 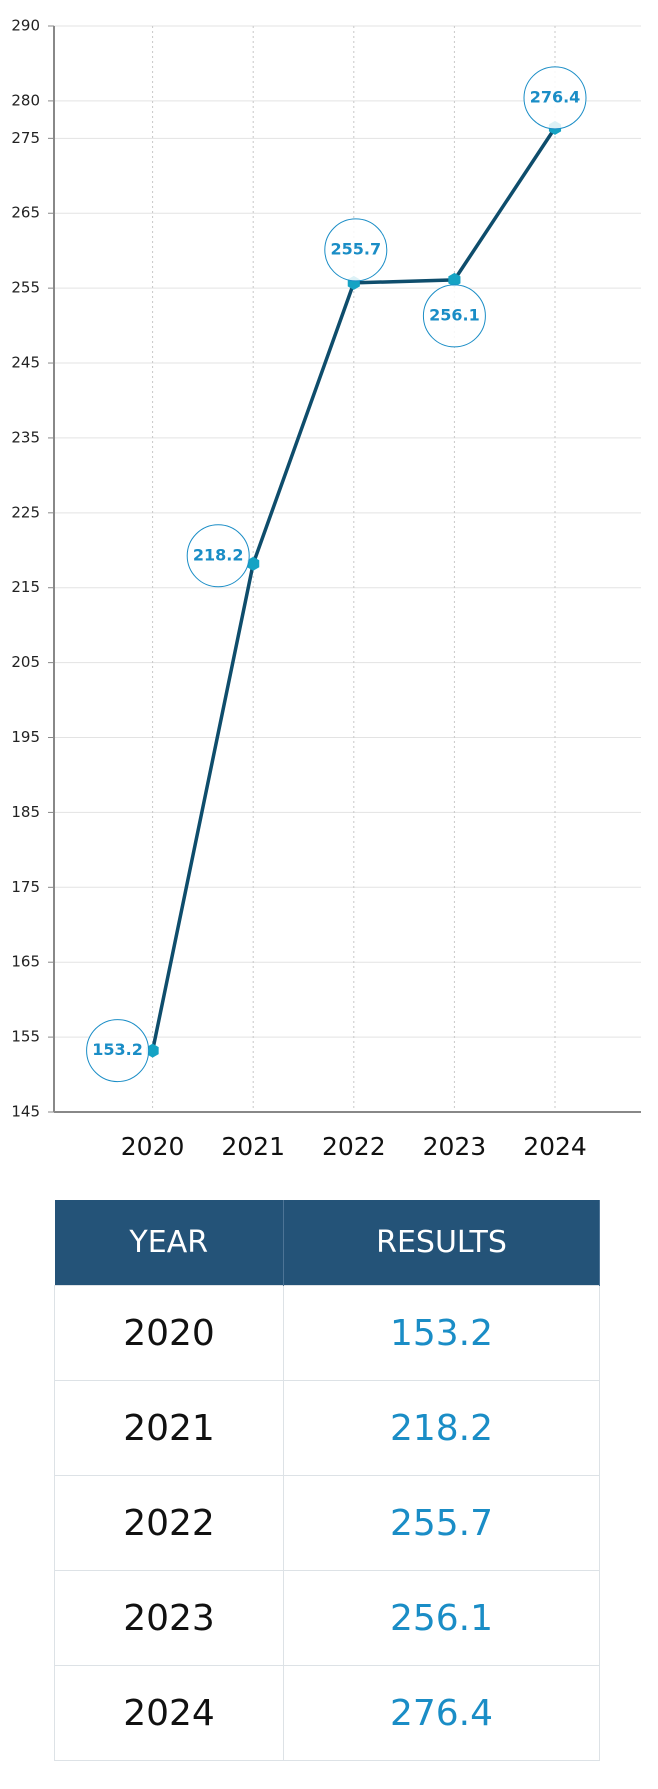 I want to click on y-tick-label: 205, so click(x=25, y=662).